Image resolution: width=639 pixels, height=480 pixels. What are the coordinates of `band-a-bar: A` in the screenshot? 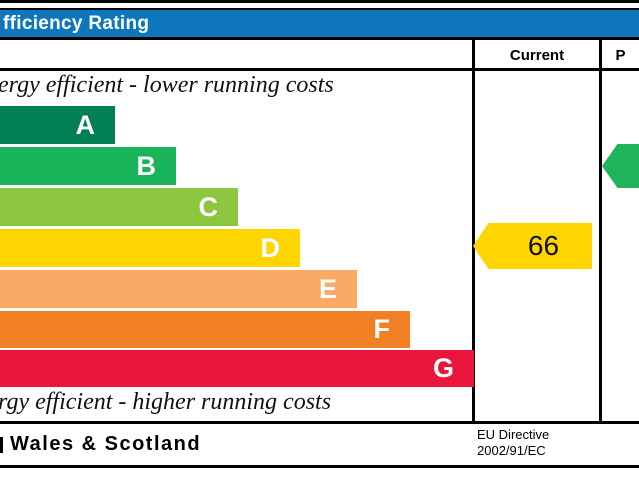 It's located at (57, 125).